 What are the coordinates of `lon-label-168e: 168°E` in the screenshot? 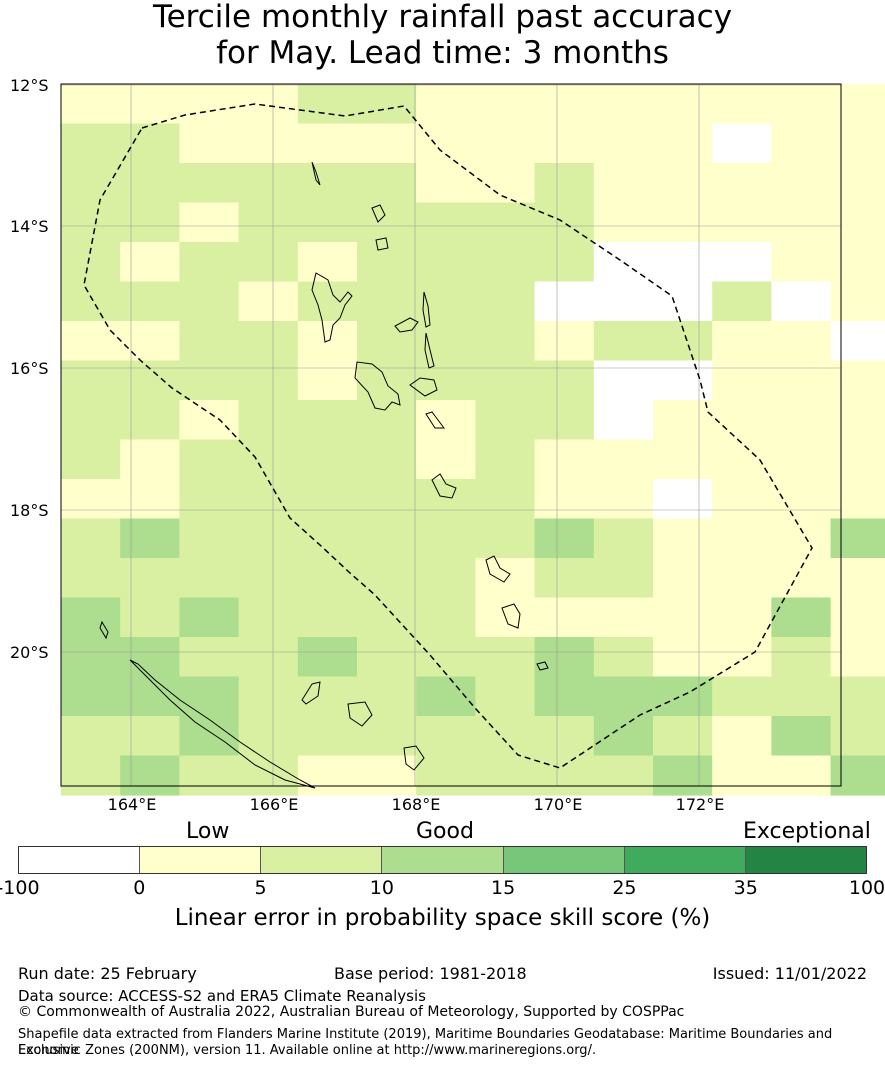 It's located at (416, 804).